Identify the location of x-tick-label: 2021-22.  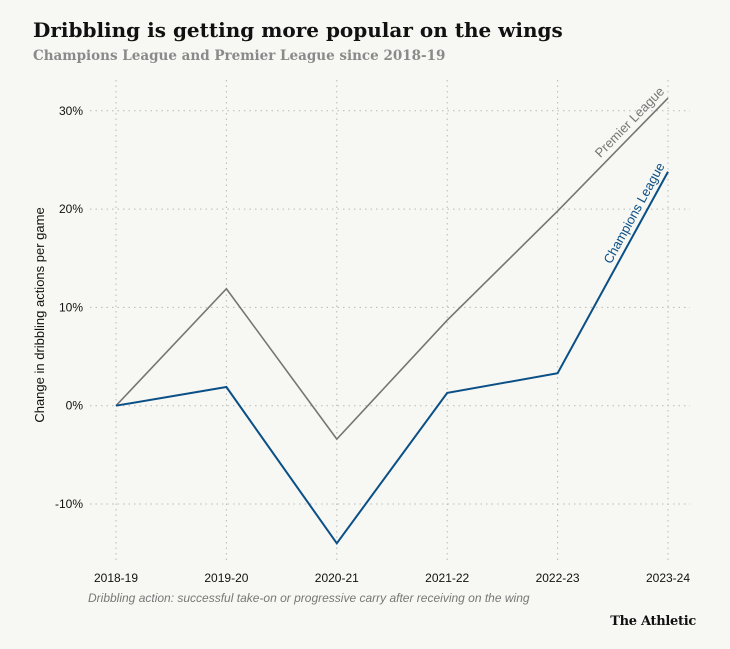
(447, 578).